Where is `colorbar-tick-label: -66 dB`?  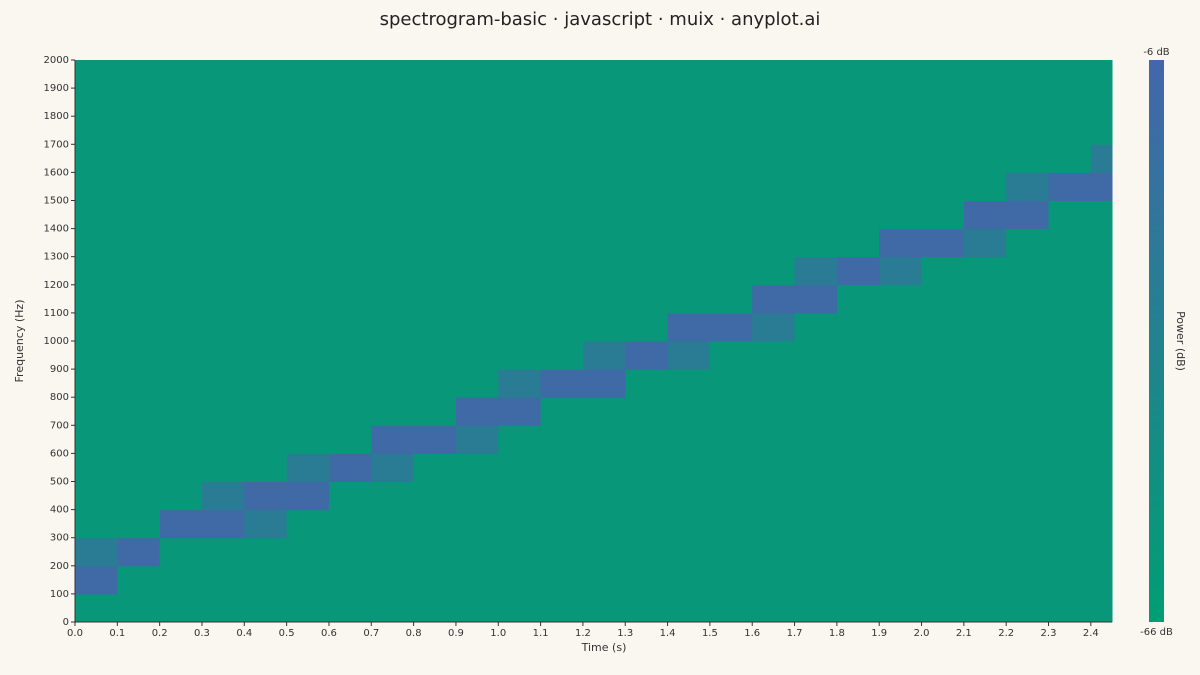 colorbar-tick-label: -66 dB is located at coordinates (1156, 632).